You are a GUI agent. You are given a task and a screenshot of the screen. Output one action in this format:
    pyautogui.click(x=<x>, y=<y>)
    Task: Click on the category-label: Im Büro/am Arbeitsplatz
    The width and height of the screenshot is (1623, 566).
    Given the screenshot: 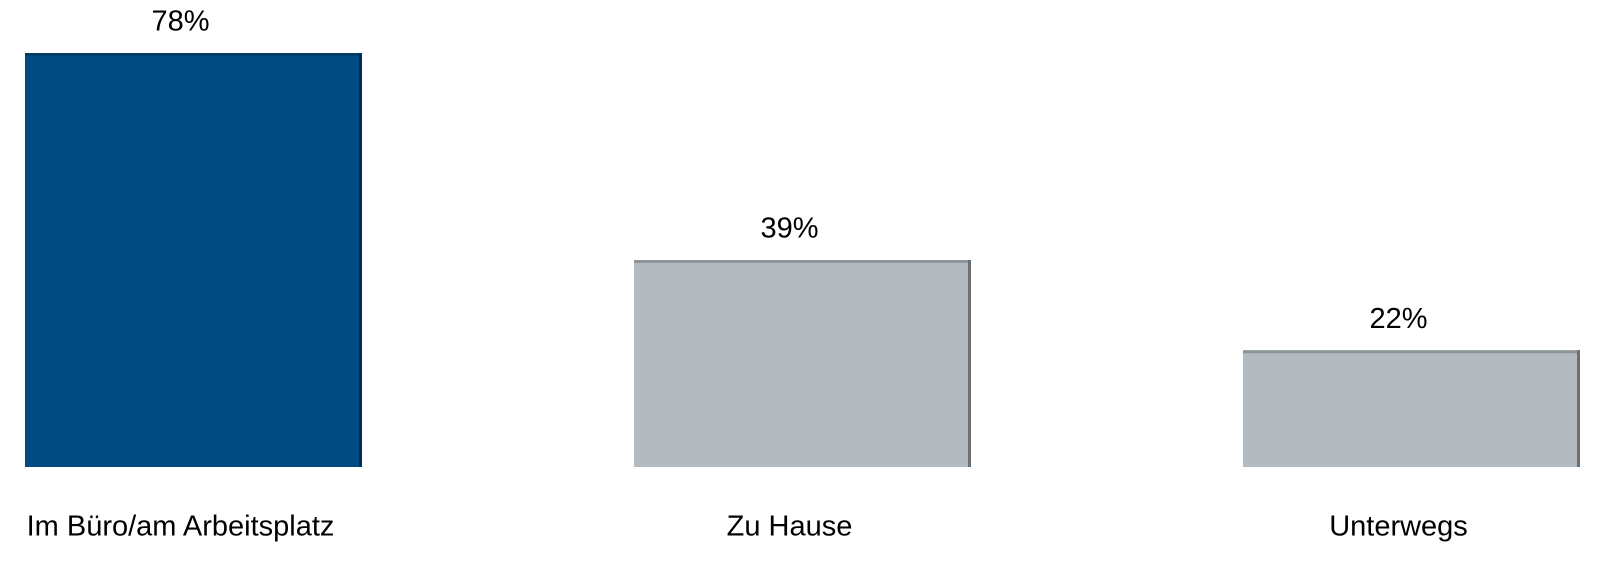 What is the action you would take?
    pyautogui.click(x=181, y=527)
    